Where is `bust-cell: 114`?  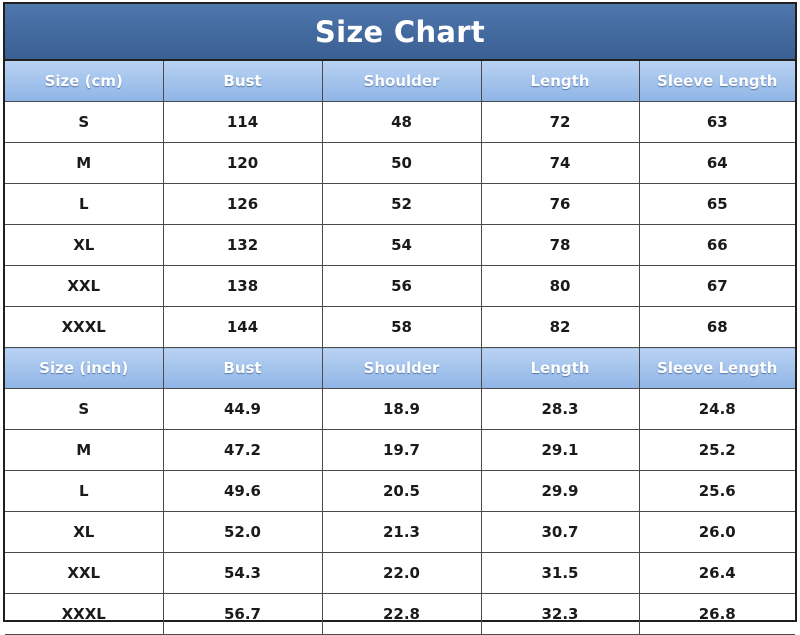
bust-cell: 114 is located at coordinates (242, 122).